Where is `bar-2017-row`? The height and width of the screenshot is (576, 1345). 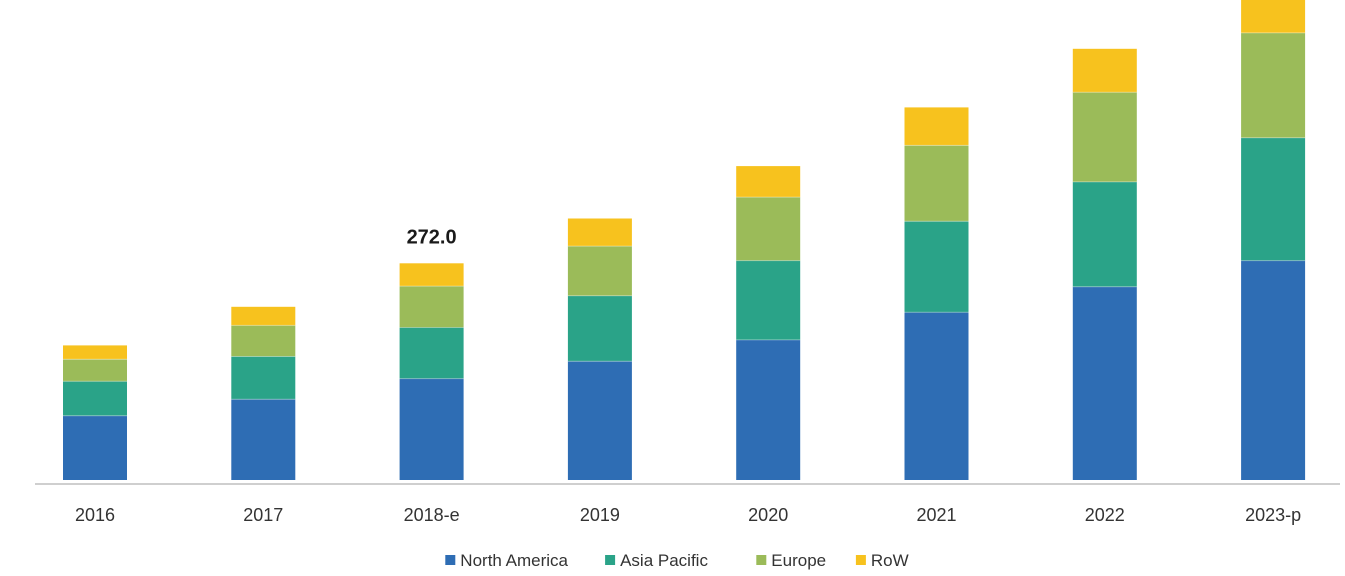 bar-2017-row is located at coordinates (263, 316).